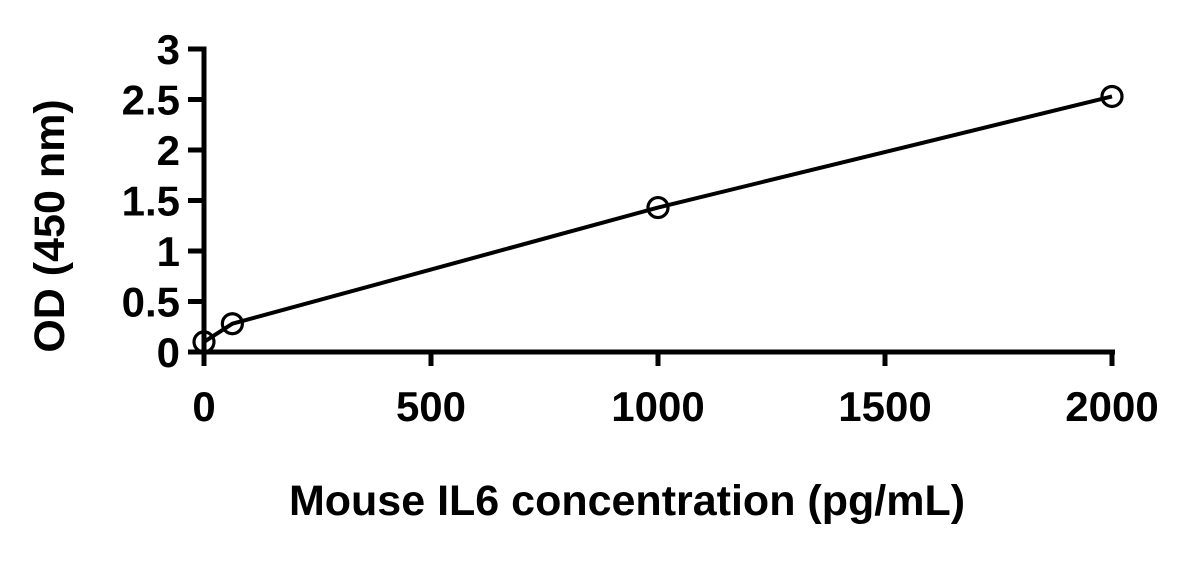 The height and width of the screenshot is (562, 1187). What do you see at coordinates (431, 406) in the screenshot?
I see `x-tick-label: 500` at bounding box center [431, 406].